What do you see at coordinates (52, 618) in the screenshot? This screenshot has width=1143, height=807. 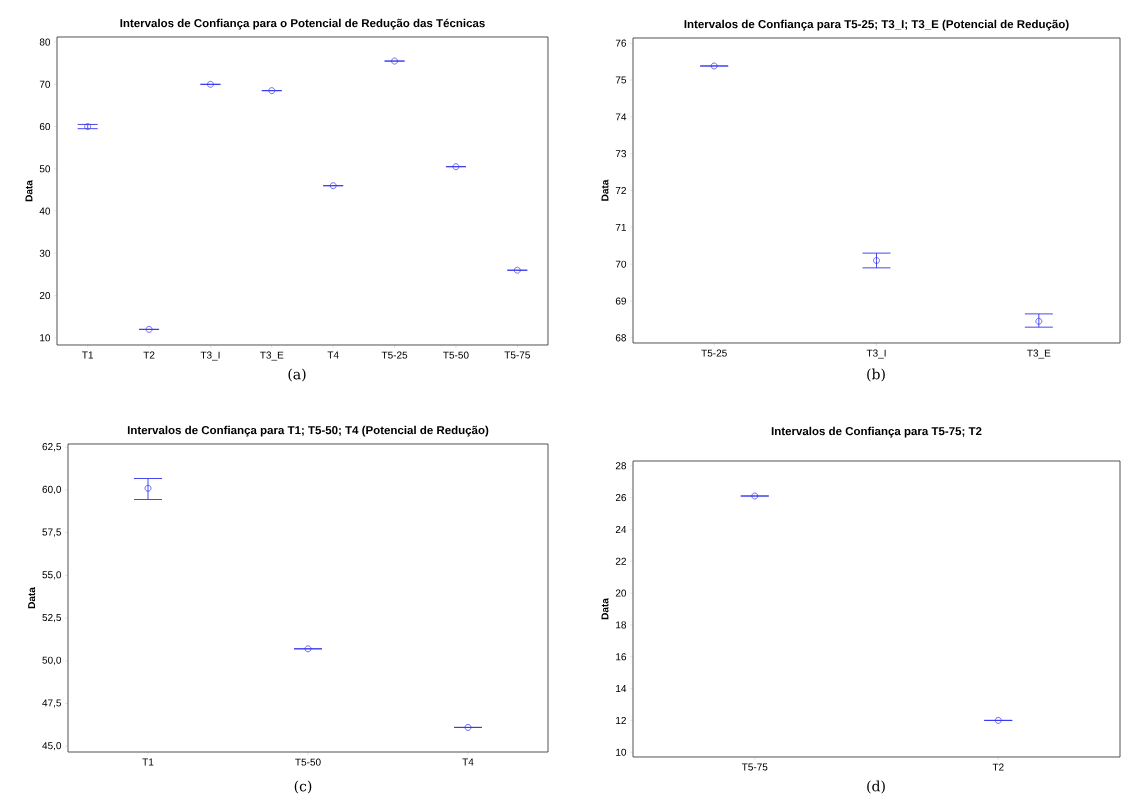 I see `y-tick-label: 52,5` at bounding box center [52, 618].